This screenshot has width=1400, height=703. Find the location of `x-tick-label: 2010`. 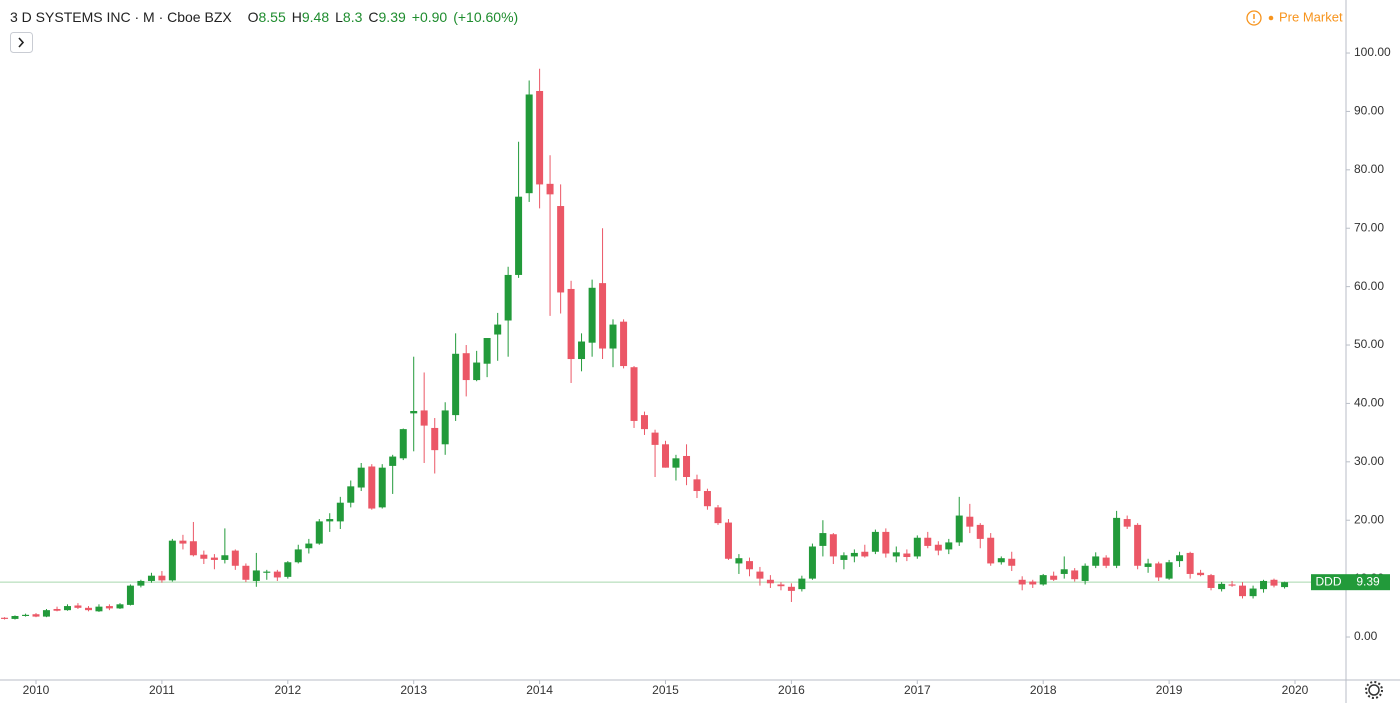

x-tick-label: 2010 is located at coordinates (36, 690).